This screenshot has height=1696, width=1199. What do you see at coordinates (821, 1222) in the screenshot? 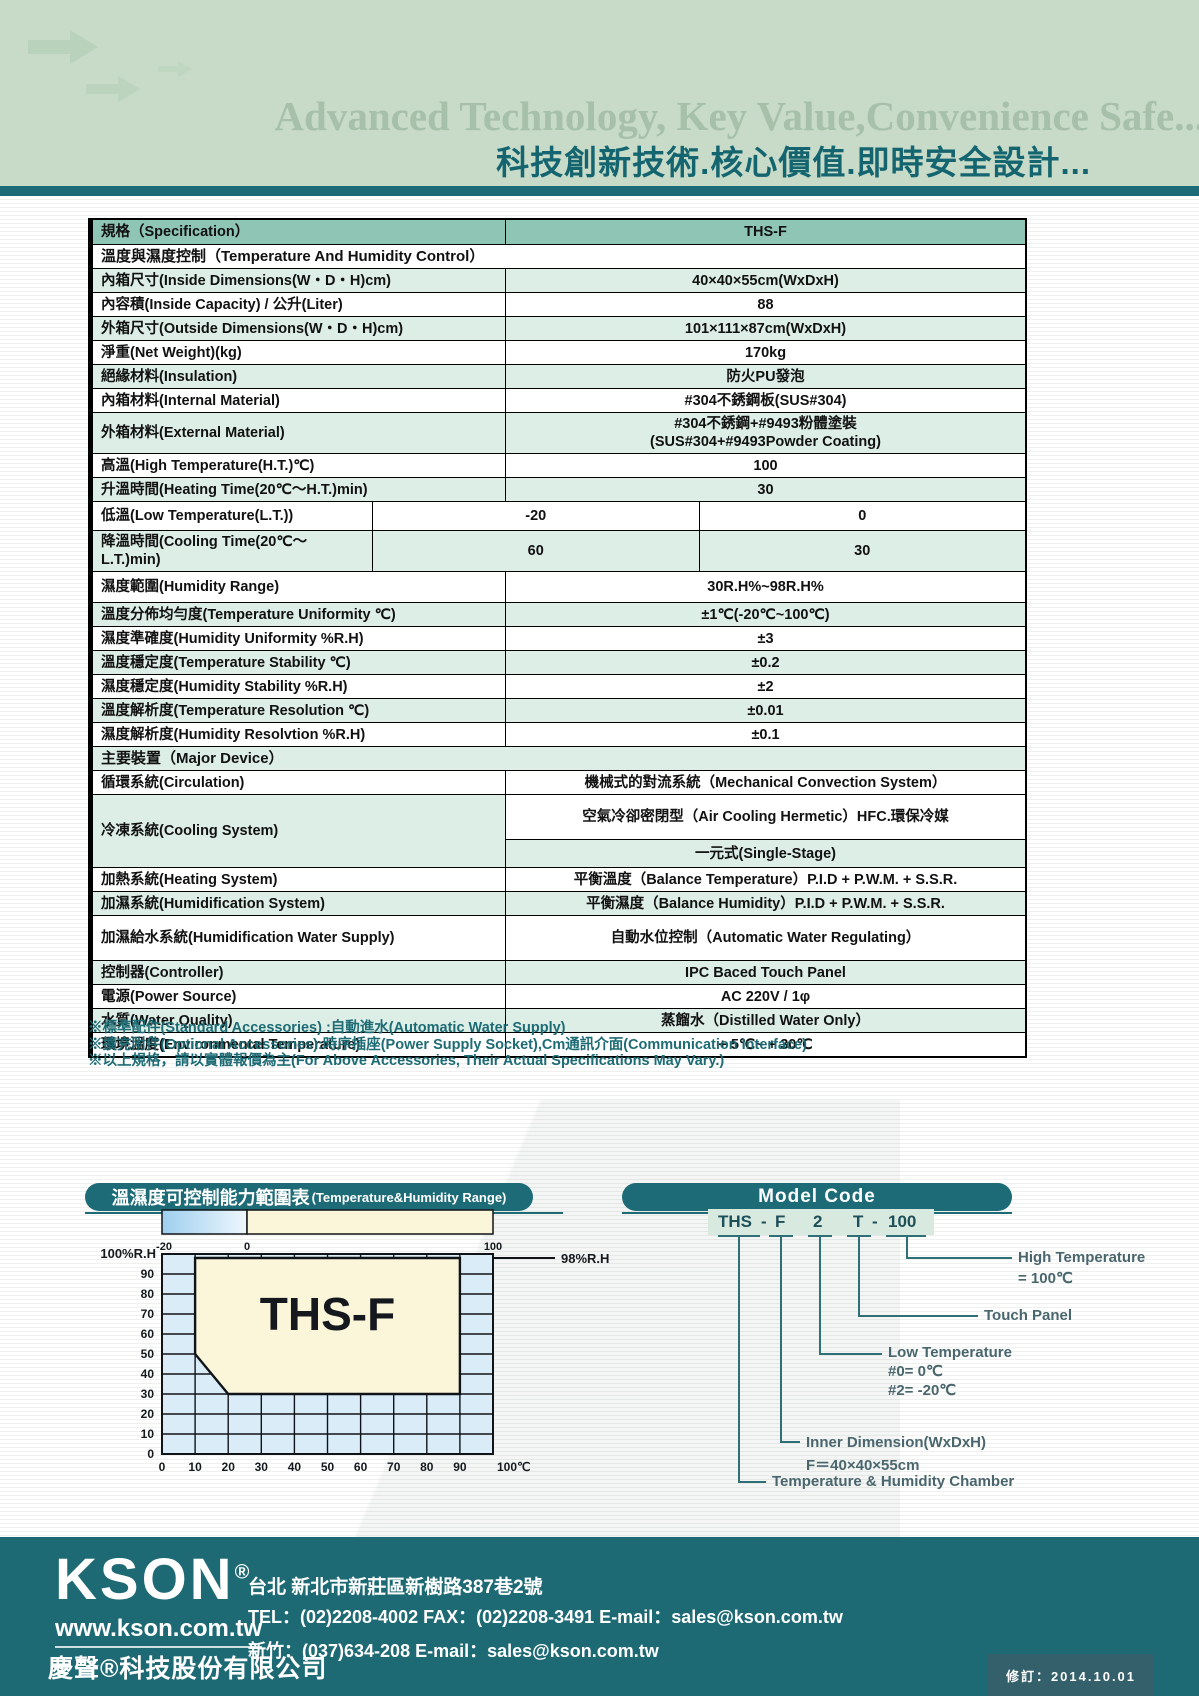
I see `model-code-highlight` at bounding box center [821, 1222].